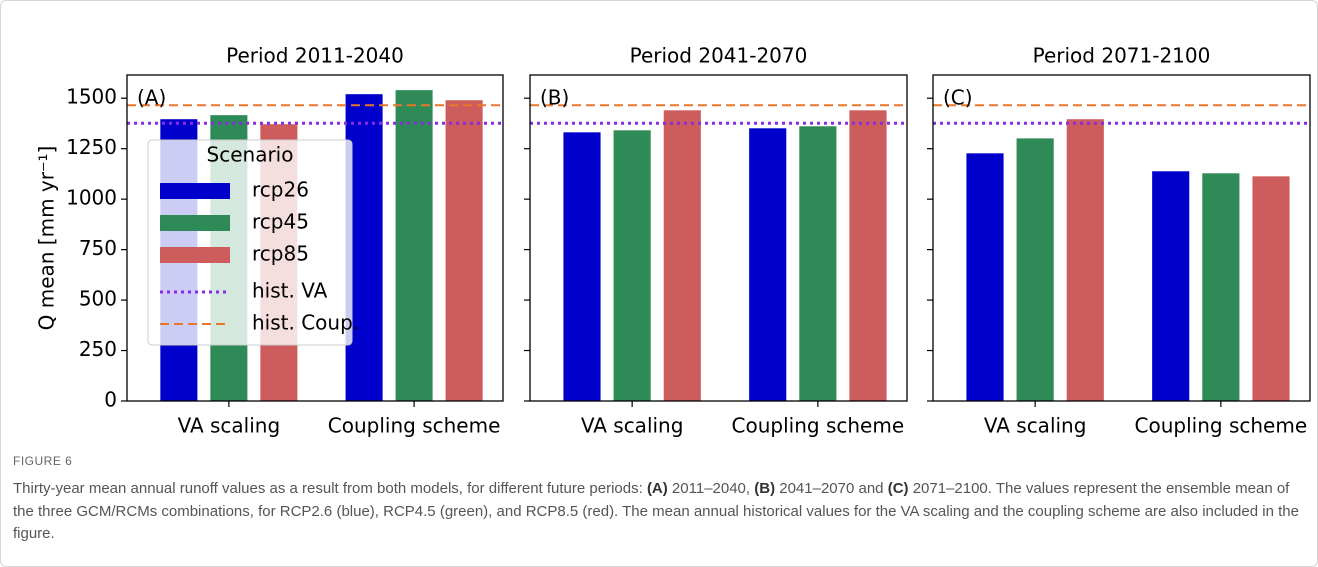  What do you see at coordinates (831, 488) in the screenshot?
I see `caption-segment: 2041–2070 and` at bounding box center [831, 488].